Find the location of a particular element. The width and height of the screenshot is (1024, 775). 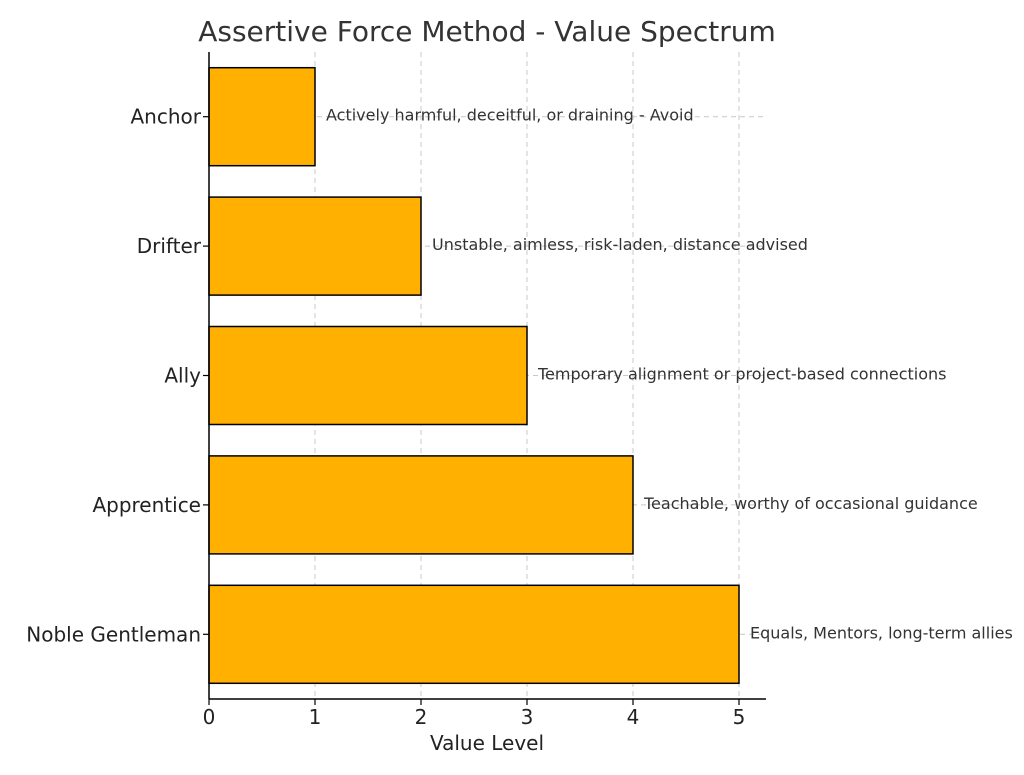

x-tick-label: 5 is located at coordinates (739, 717).